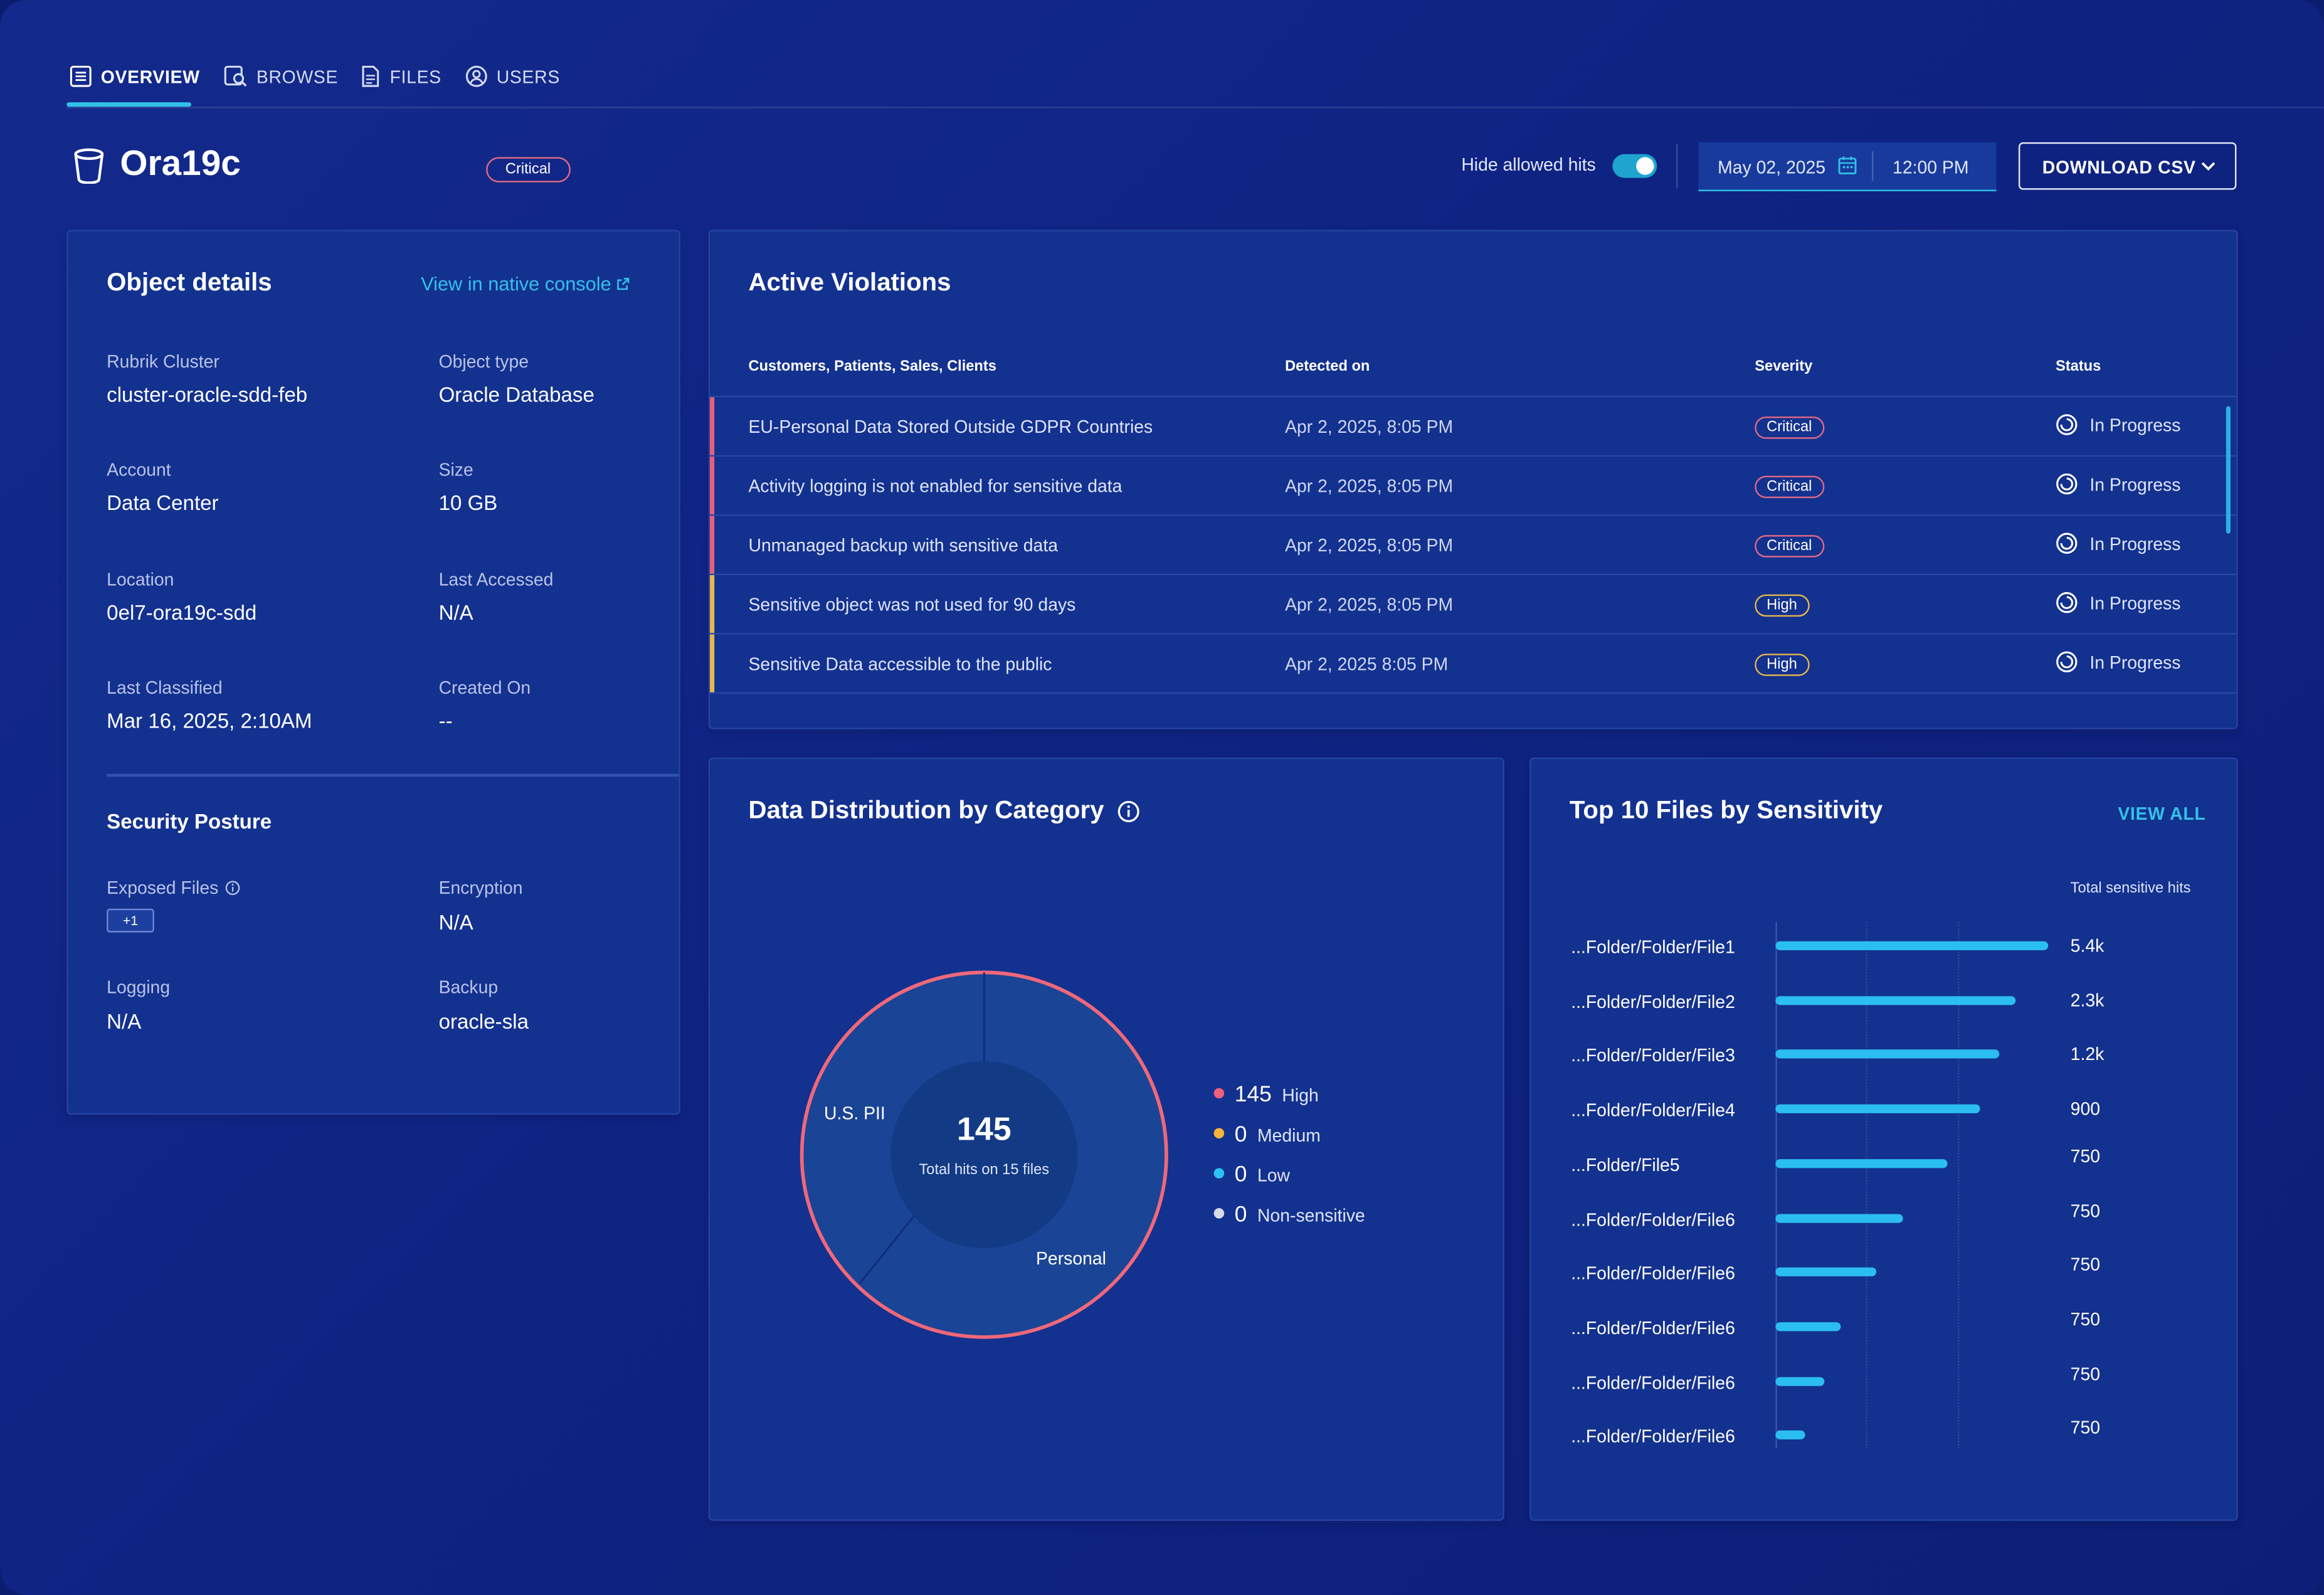 This screenshot has height=1595, width=2324. What do you see at coordinates (180, 164) in the screenshot?
I see `page-title: Ora19c` at bounding box center [180, 164].